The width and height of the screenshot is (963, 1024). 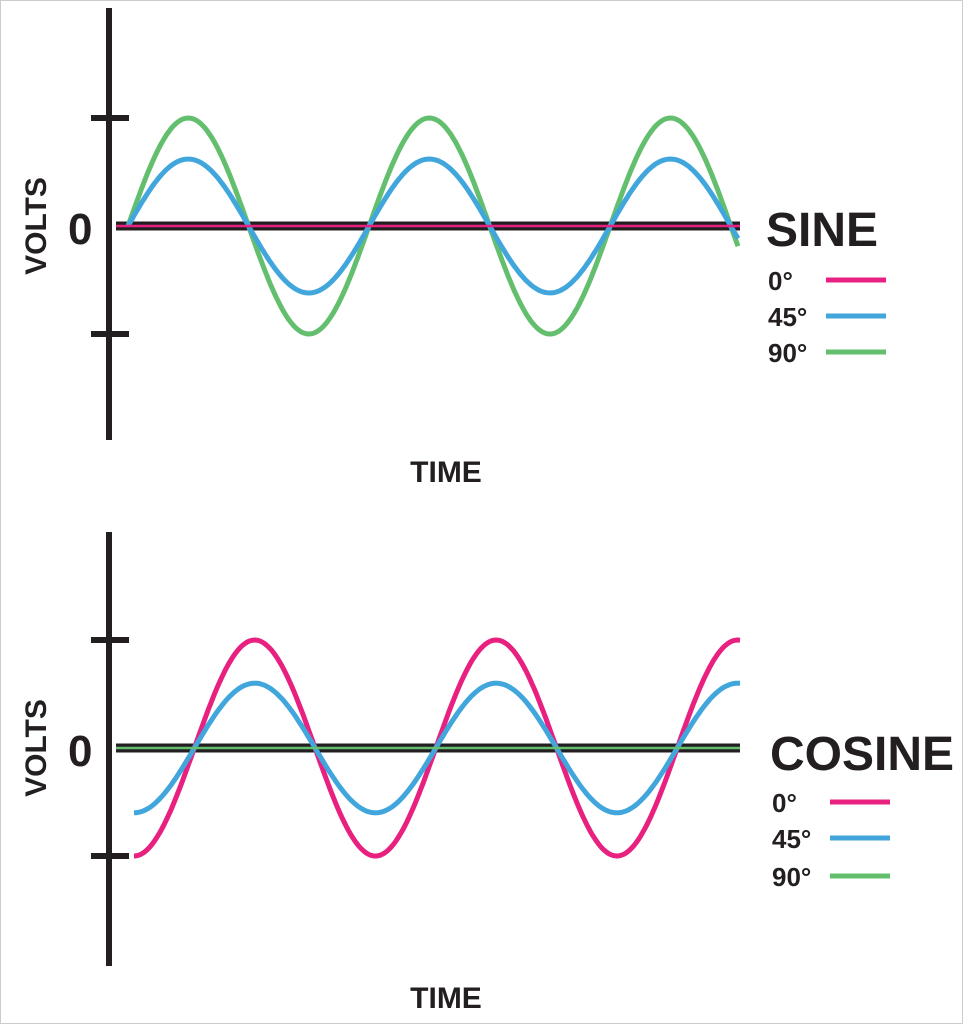 I want to click on legend-title: SINE, so click(x=822, y=230).